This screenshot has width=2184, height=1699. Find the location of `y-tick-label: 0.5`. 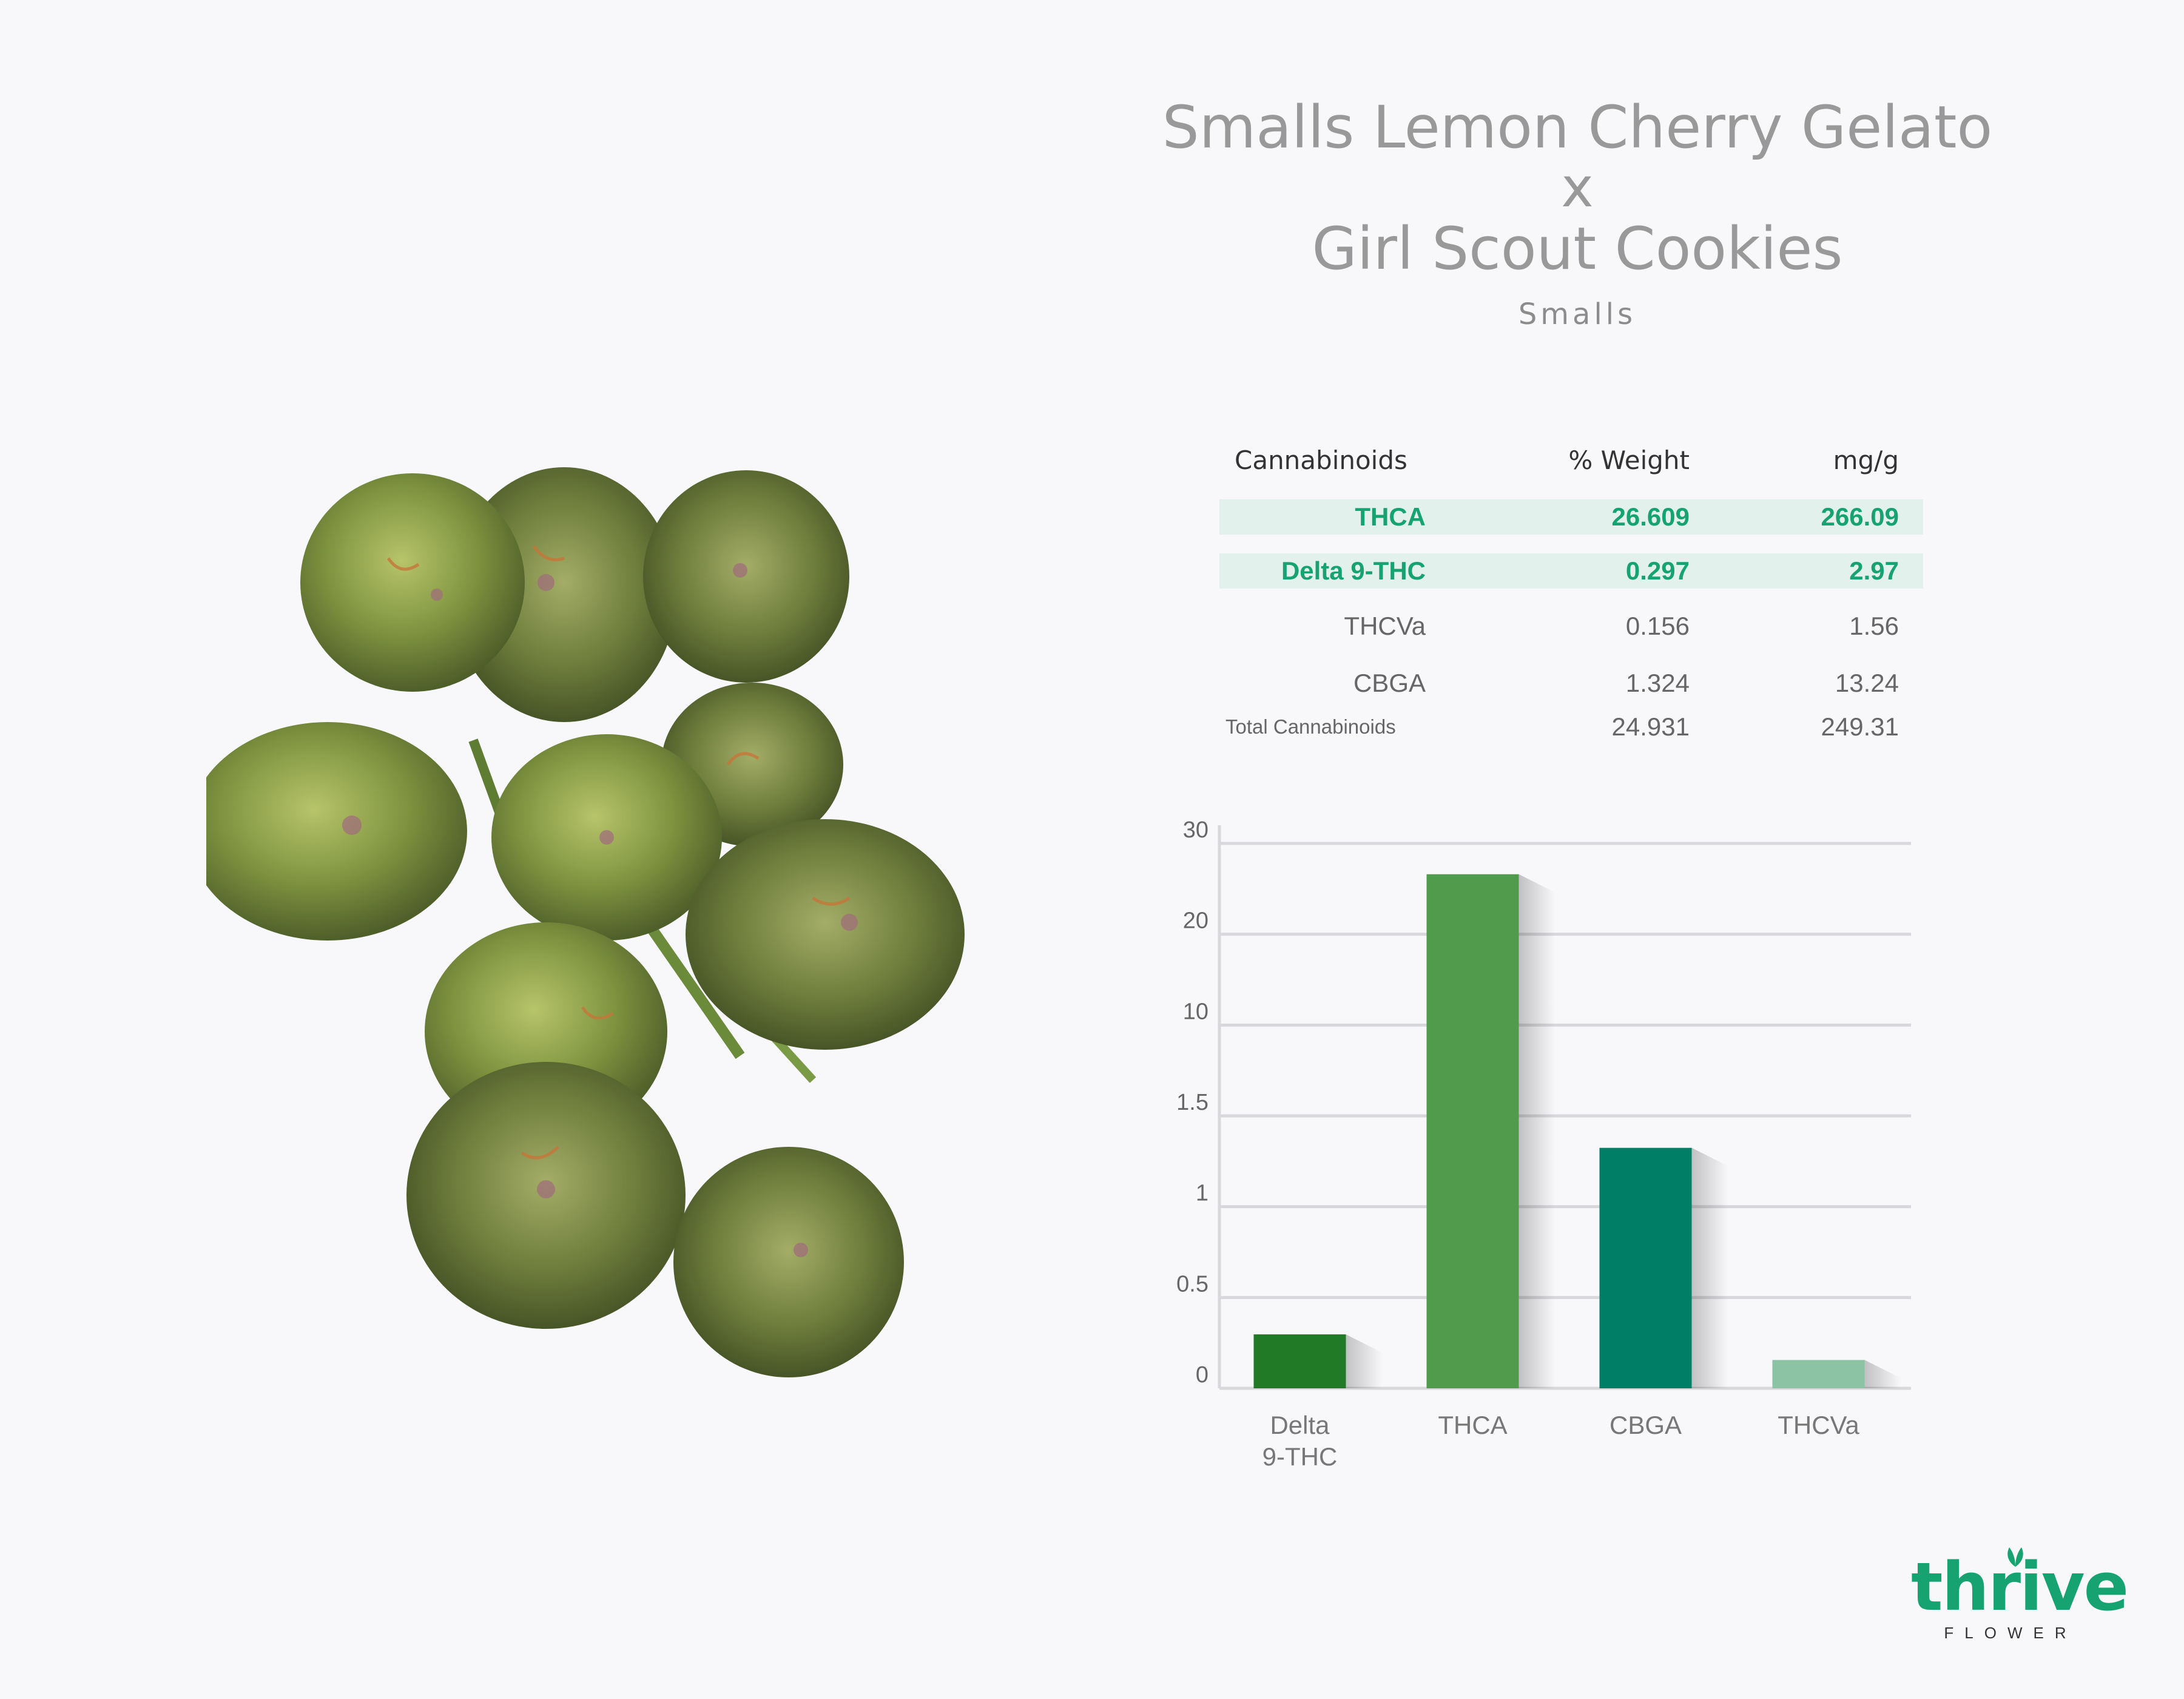

y-tick-label: 0.5 is located at coordinates (1192, 1284).